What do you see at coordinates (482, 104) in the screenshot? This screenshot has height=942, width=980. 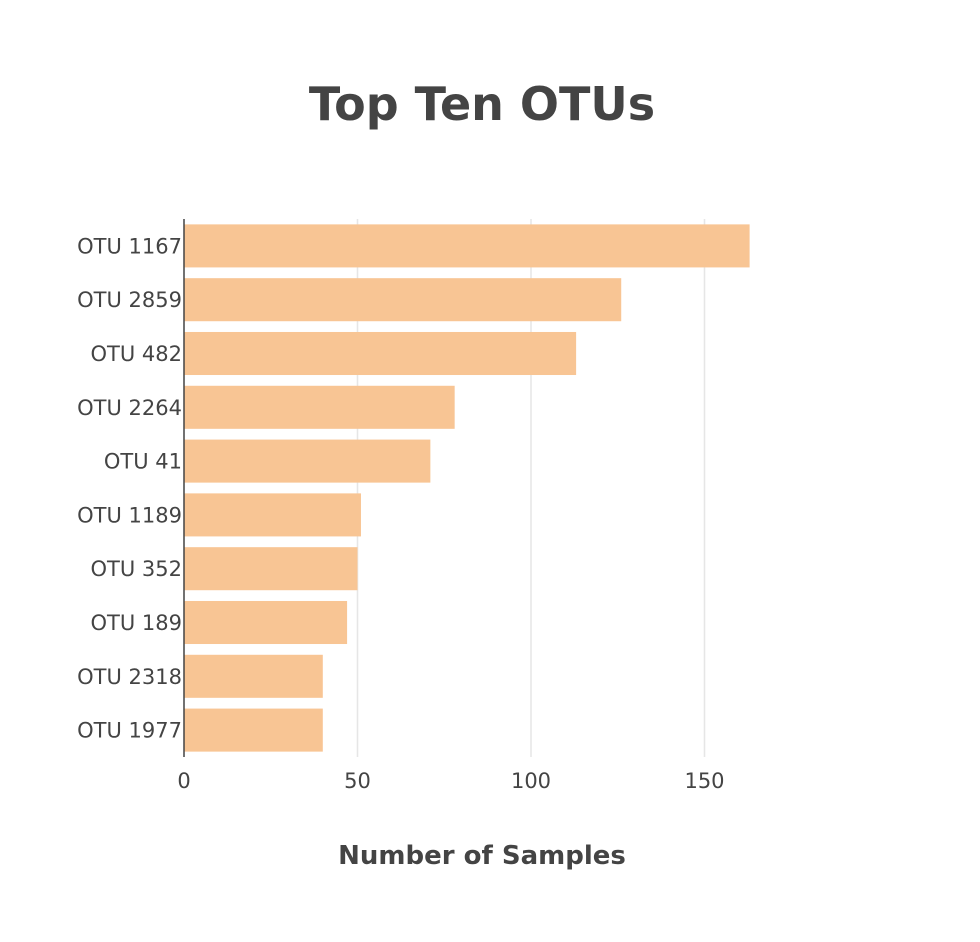 I see `chart-title: Top Ten OTUs` at bounding box center [482, 104].